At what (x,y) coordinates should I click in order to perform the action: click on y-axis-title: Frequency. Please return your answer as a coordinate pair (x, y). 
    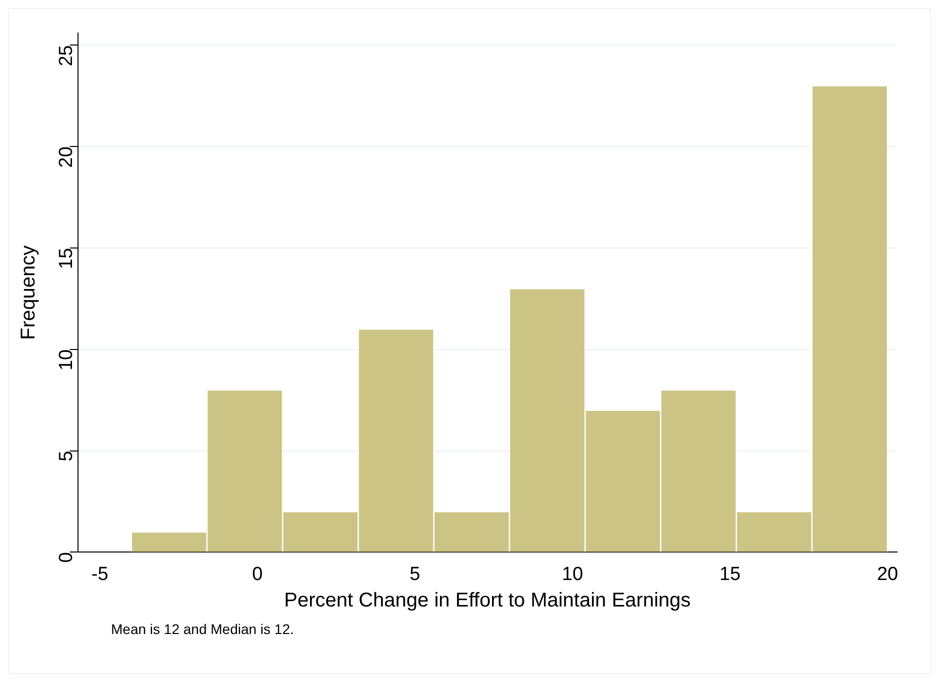
    Looking at the image, I should click on (29, 292).